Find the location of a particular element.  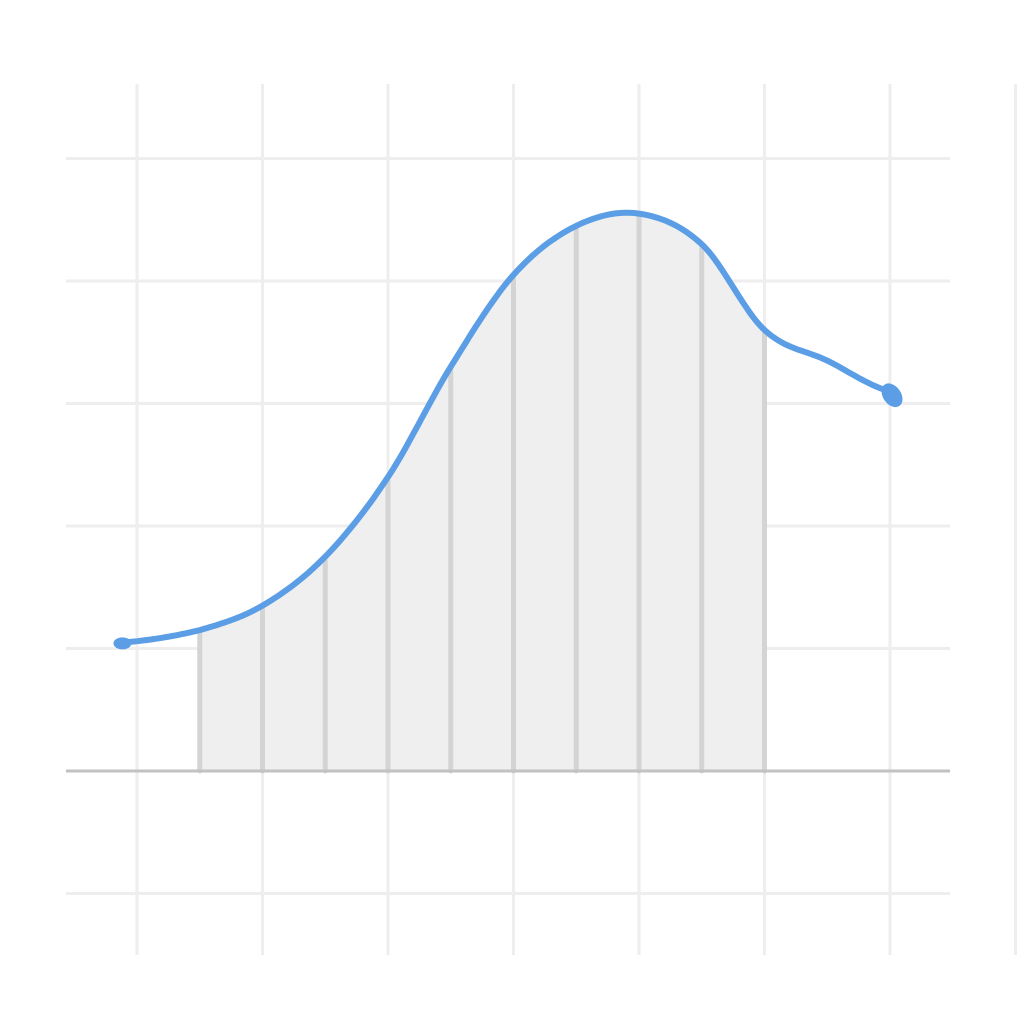

curve-end-point is located at coordinates (892, 395).